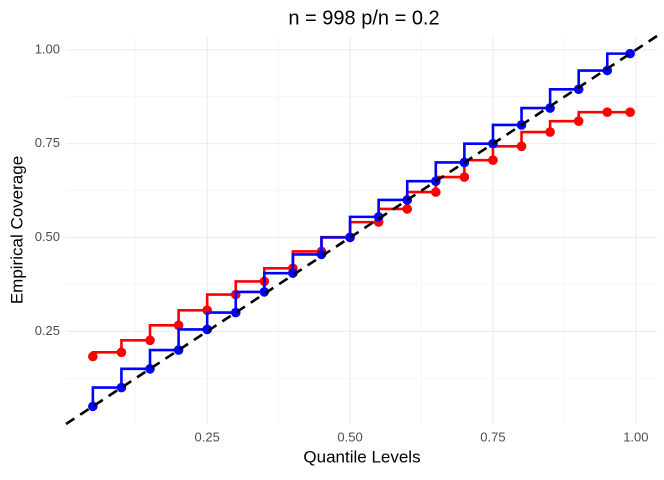  Describe the element at coordinates (47, 142) in the screenshot. I see `y-tick-label: 0.75` at that location.